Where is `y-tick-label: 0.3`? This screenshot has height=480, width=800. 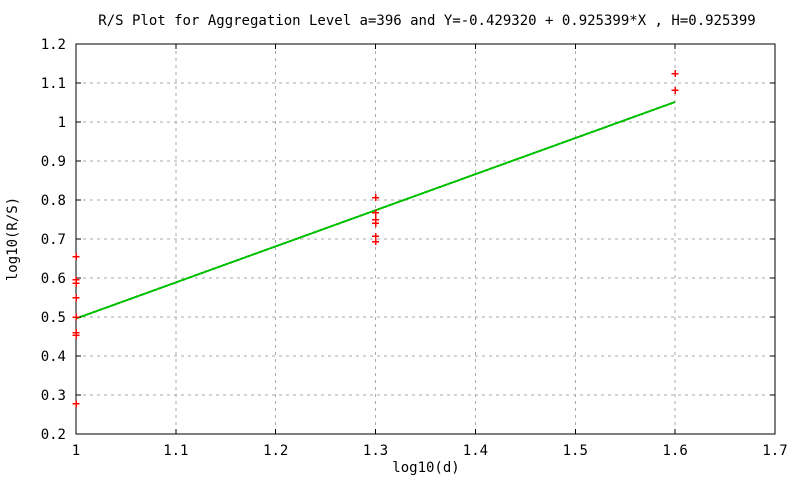 y-tick-label: 0.3 is located at coordinates (53, 396).